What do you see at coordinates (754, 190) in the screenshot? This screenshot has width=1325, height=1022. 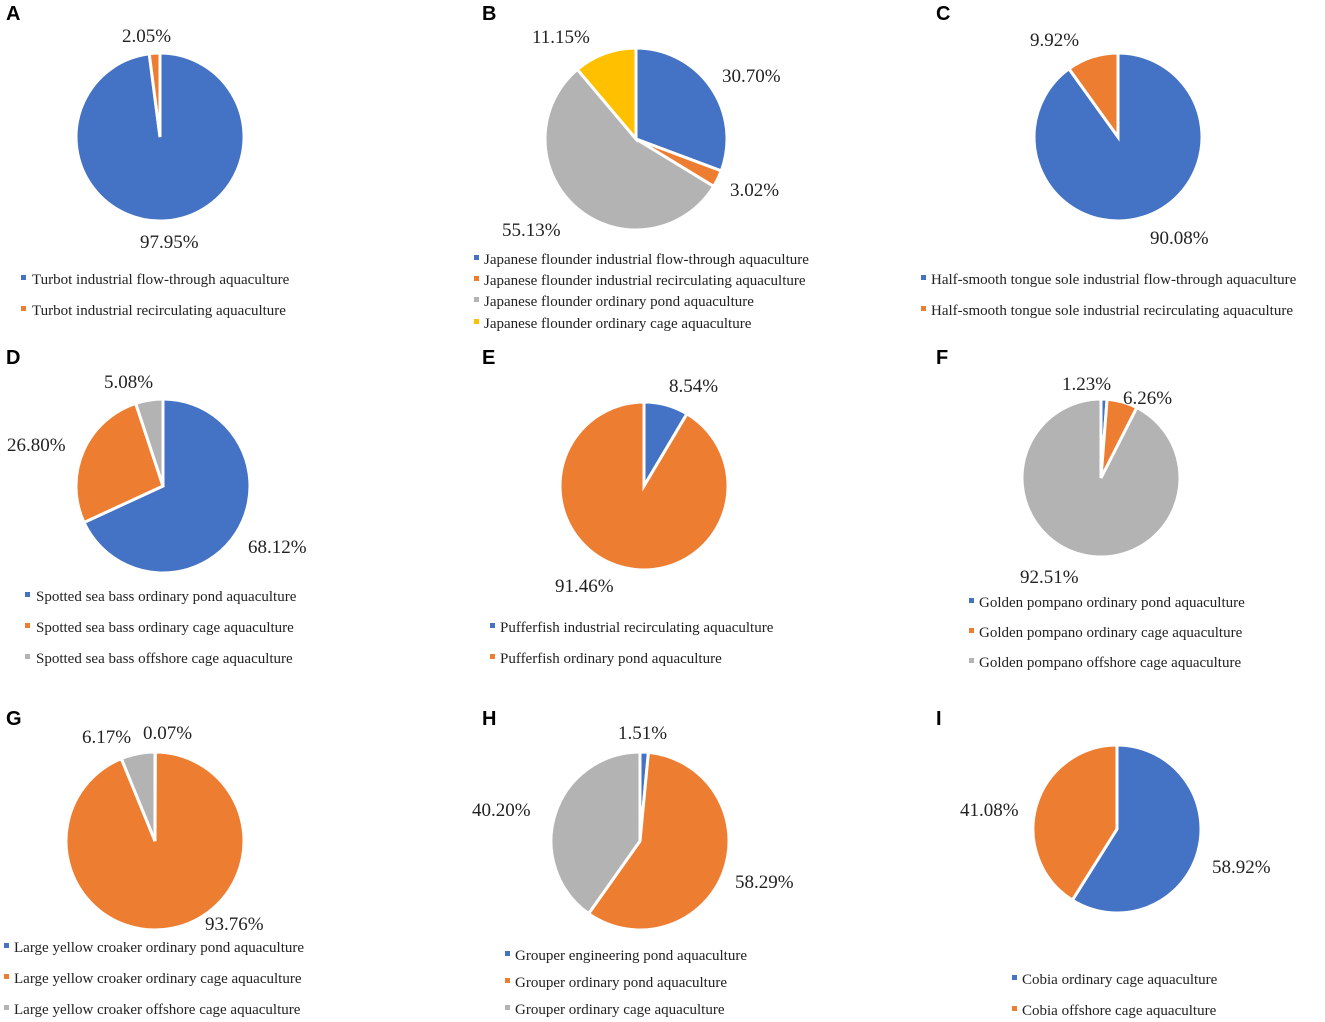 I see `pct-label-b-recirculating: 3.02%` at bounding box center [754, 190].